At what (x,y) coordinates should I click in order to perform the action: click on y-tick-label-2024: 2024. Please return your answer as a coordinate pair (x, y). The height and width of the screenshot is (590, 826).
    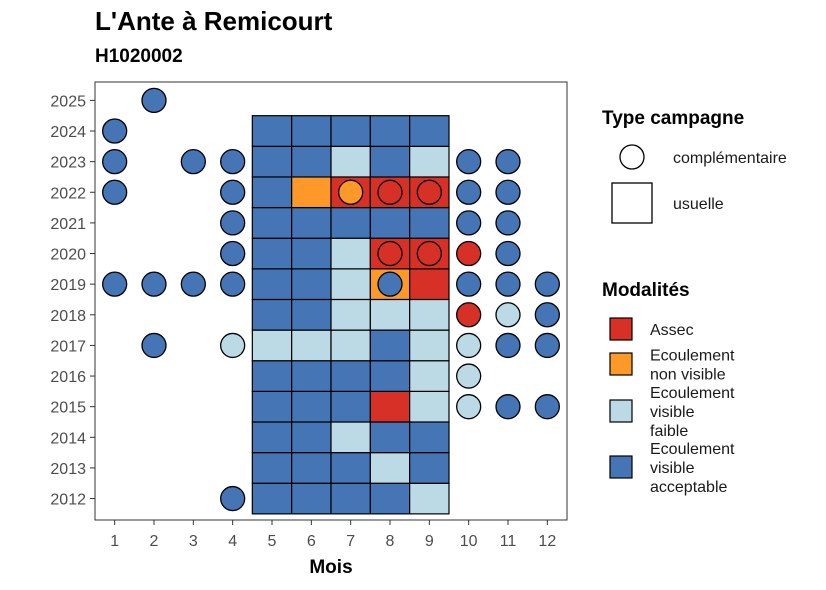
    Looking at the image, I should click on (68, 132).